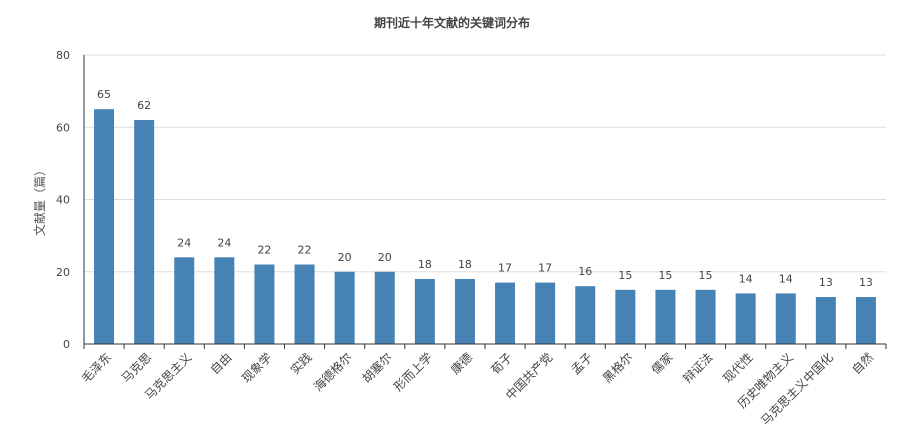 This screenshot has width=904, height=444. Describe the element at coordinates (585, 271) in the screenshot. I see `data-label: 16` at that location.